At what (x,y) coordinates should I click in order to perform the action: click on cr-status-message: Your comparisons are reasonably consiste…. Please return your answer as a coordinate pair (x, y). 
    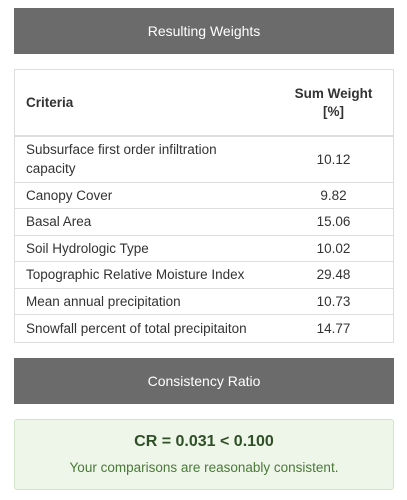
    Looking at the image, I should click on (204, 467).